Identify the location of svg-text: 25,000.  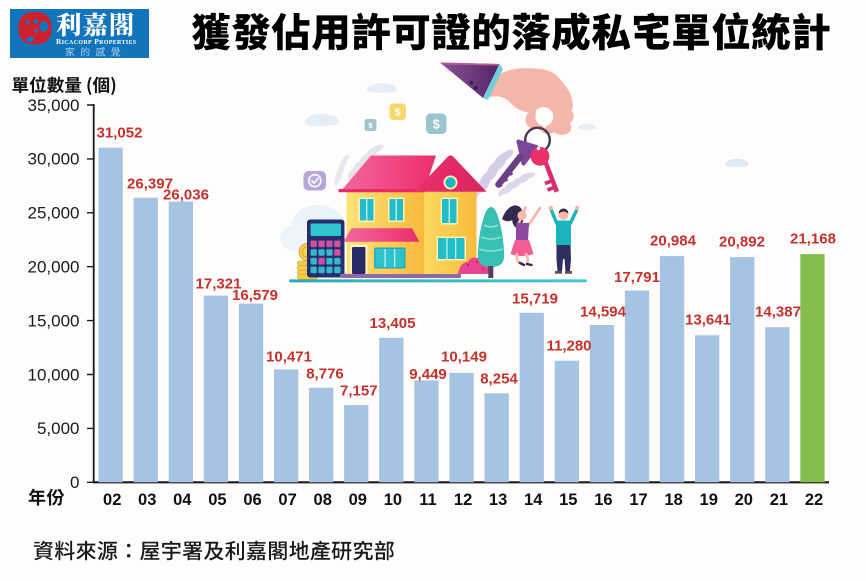
(54, 213).